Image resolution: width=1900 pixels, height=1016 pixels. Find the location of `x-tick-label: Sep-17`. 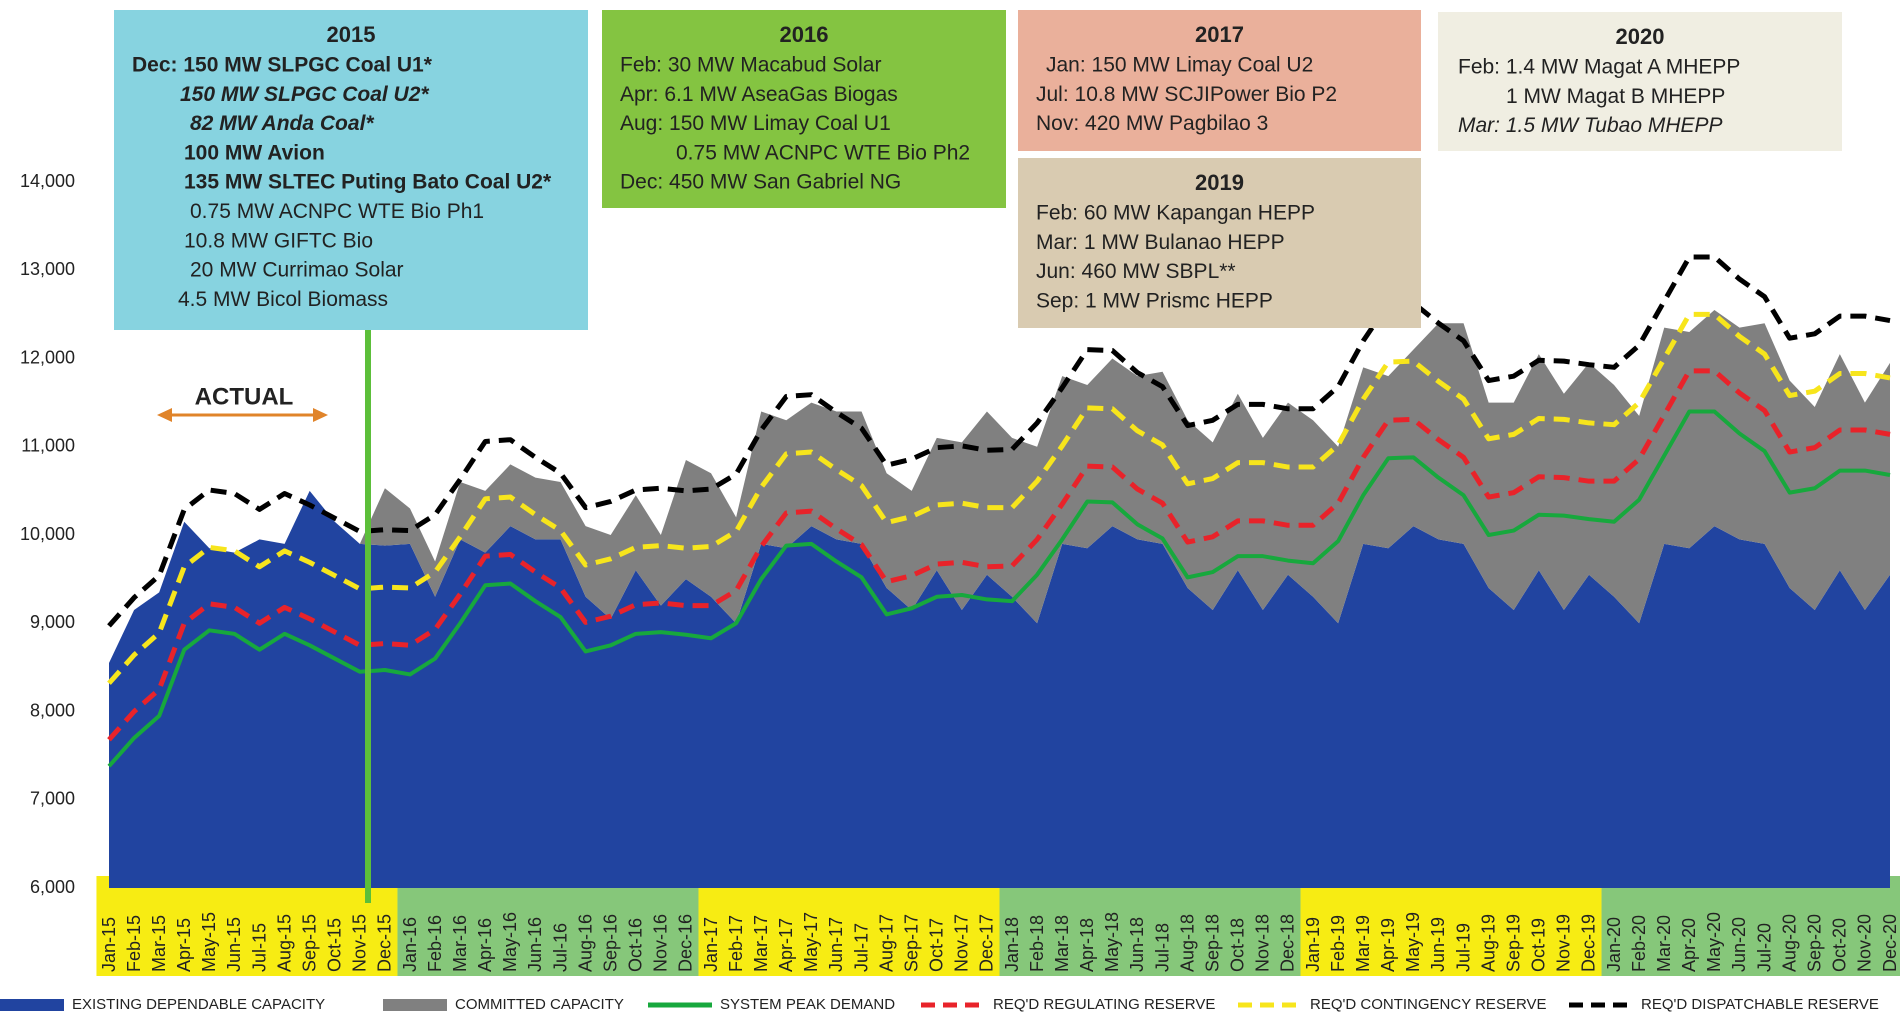

x-tick-label: Sep-17 is located at coordinates (911, 943).